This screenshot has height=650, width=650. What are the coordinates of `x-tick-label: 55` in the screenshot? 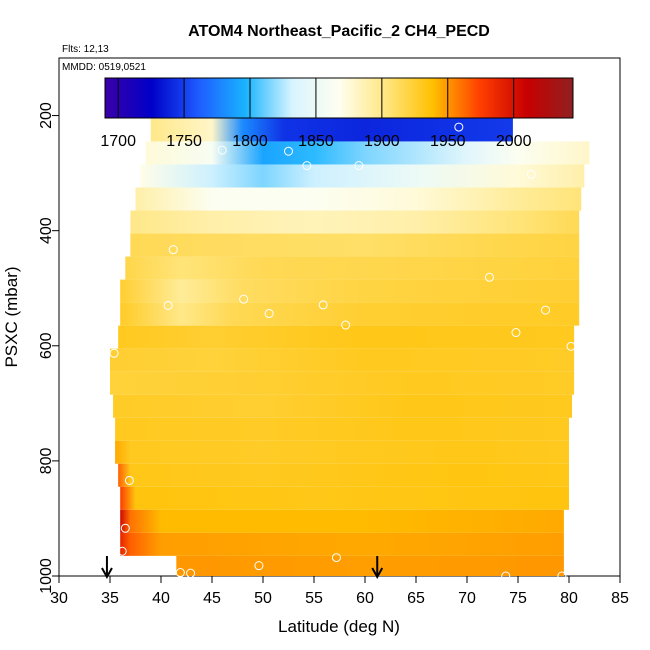 It's located at (314, 598).